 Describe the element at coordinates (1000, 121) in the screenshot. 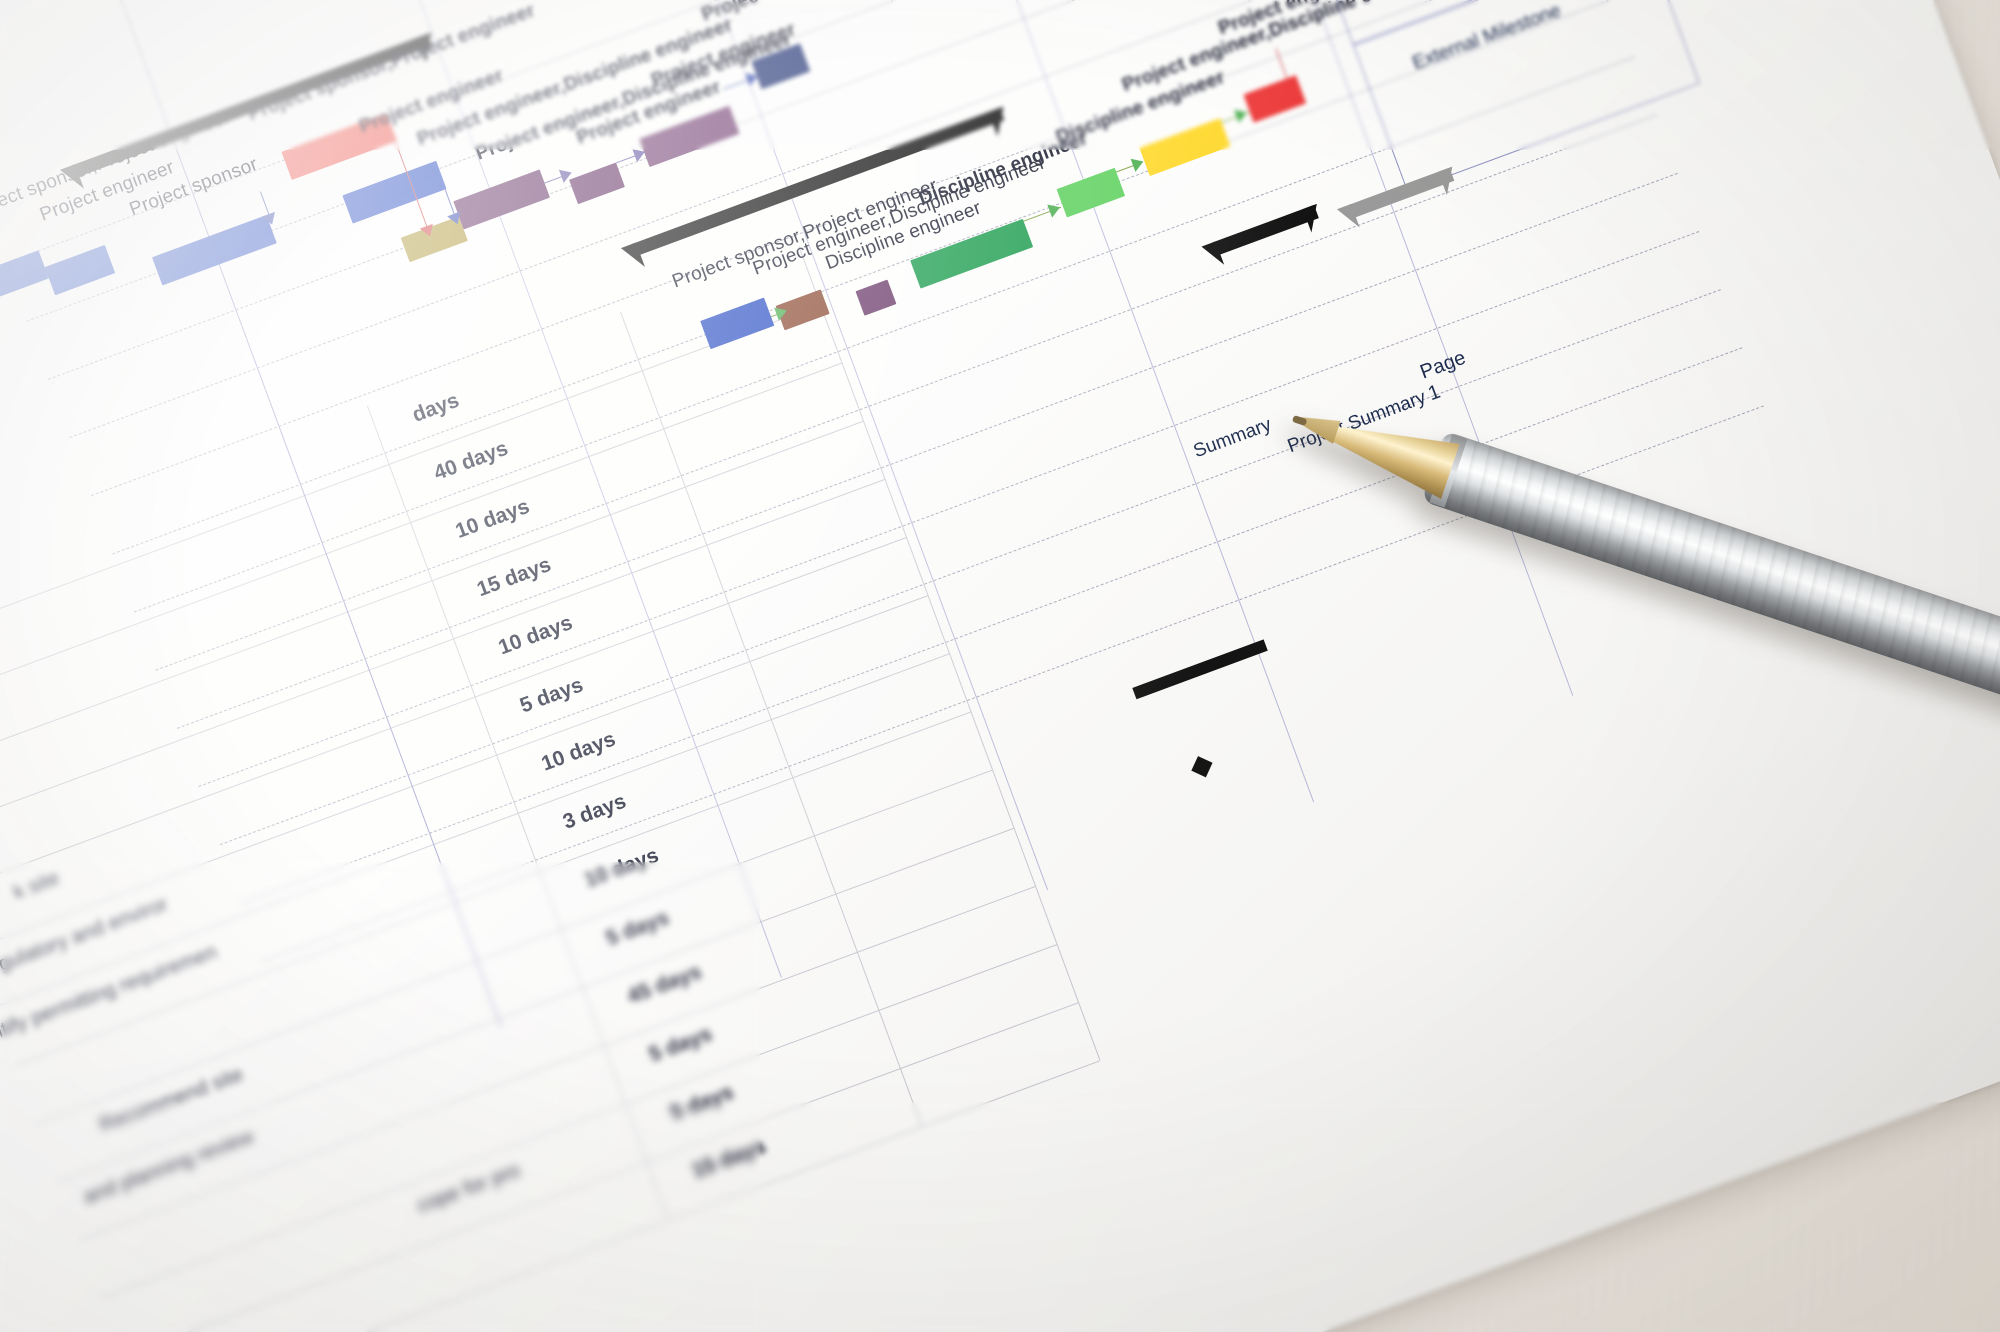

I see `summary-bar-cap-right` at that location.